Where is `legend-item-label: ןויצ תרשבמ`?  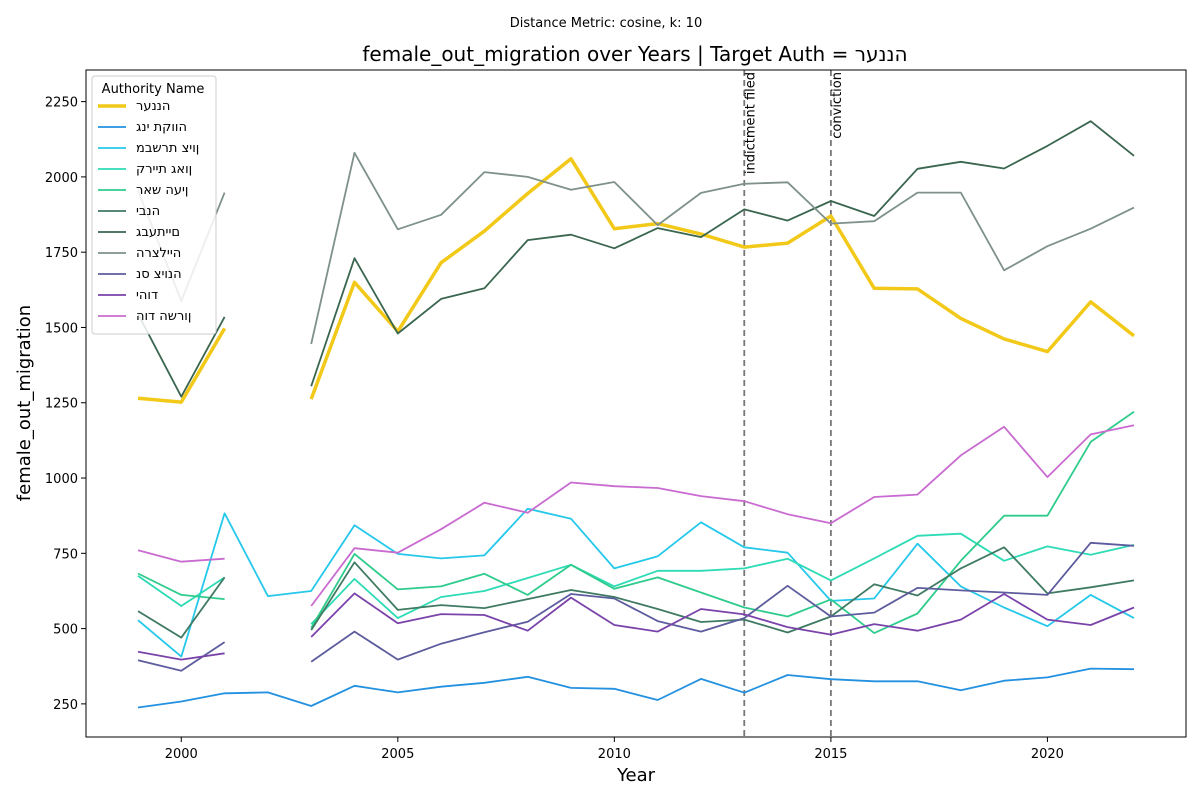 legend-item-label: ןויצ תרשבמ is located at coordinates (167, 148).